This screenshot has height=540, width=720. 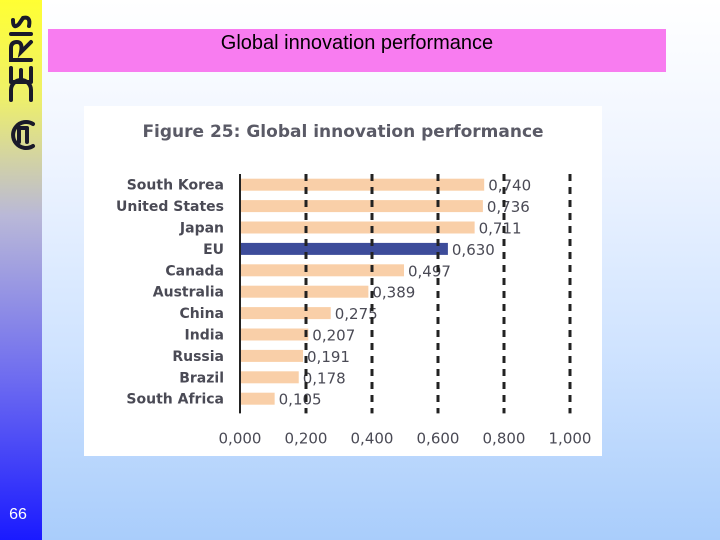 What do you see at coordinates (175, 400) in the screenshot?
I see `category-label: South Africa` at bounding box center [175, 400].